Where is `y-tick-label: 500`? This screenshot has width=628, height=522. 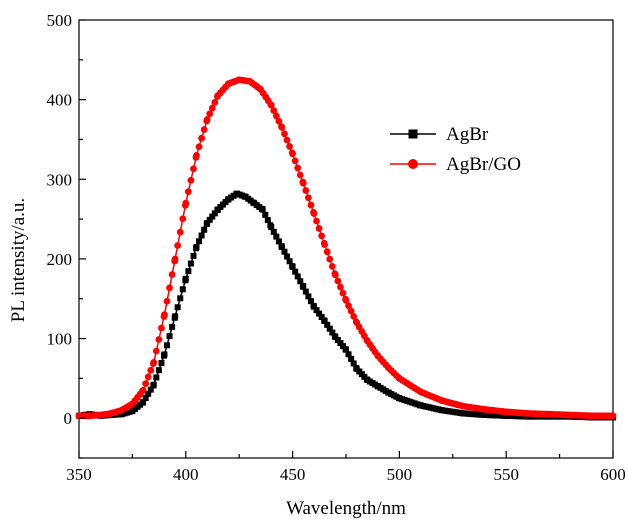 y-tick-label: 500 is located at coordinates (60, 20).